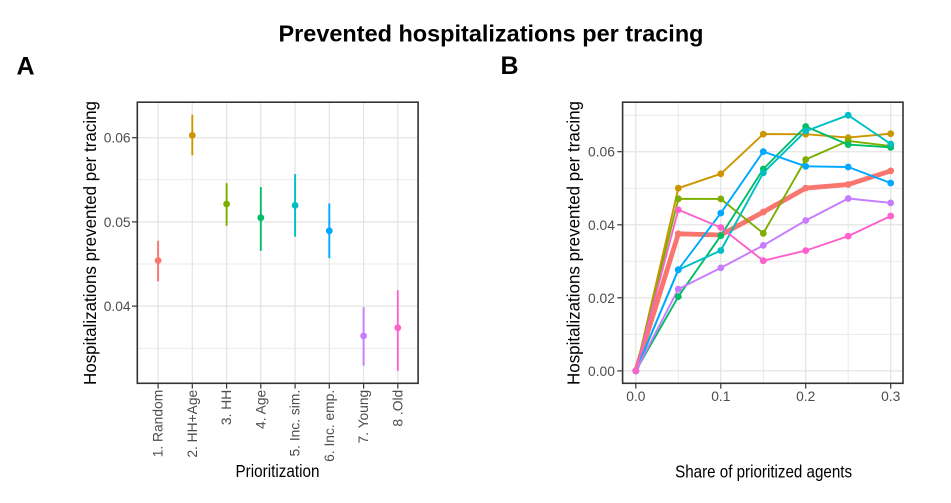 Image resolution: width=951 pixels, height=503 pixels. Describe the element at coordinates (363, 417) in the screenshot. I see `svg-text: 7. Young` at that location.